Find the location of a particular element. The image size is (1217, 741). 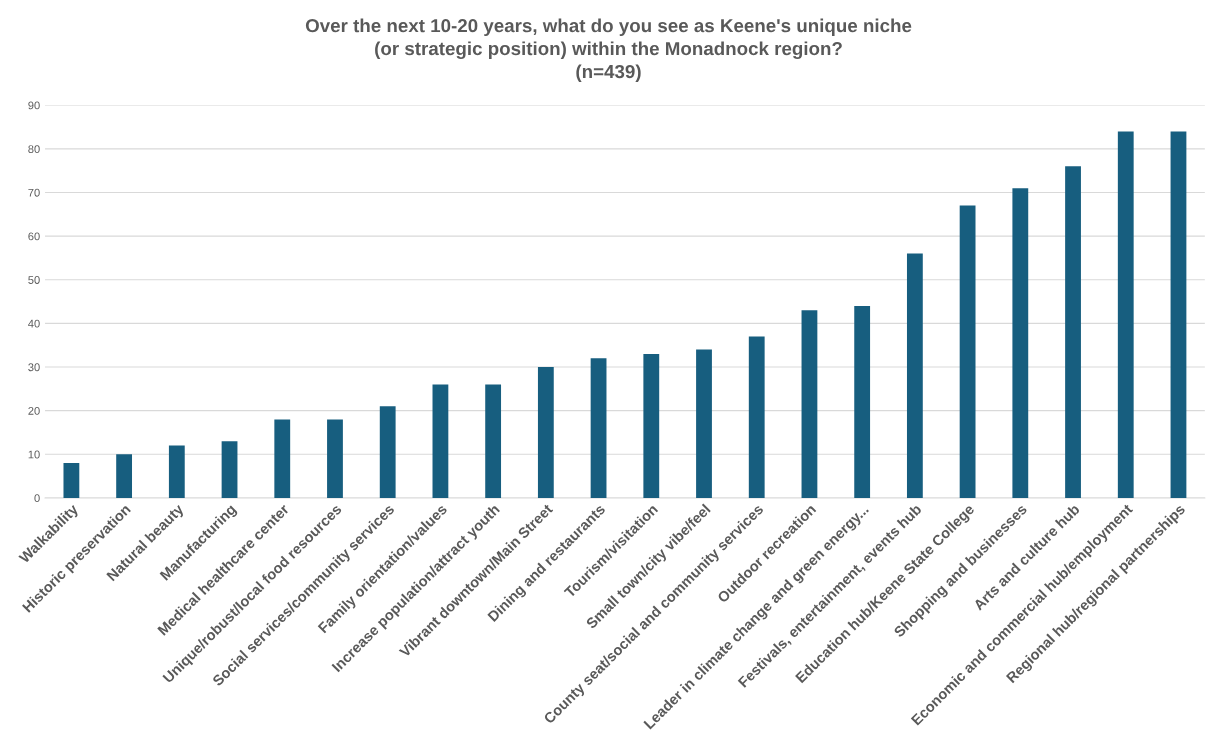

y-tick-label: 60 is located at coordinates (34, 236).